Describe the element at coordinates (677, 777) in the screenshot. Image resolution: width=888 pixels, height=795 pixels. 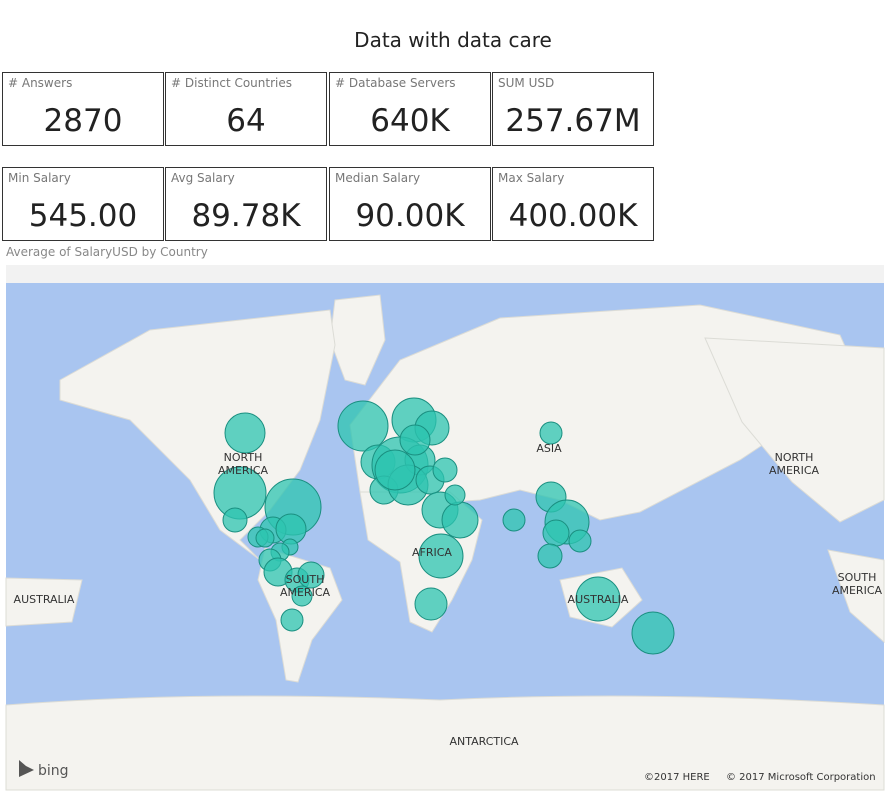
I see `attribution: ©2017 HERE` at that location.